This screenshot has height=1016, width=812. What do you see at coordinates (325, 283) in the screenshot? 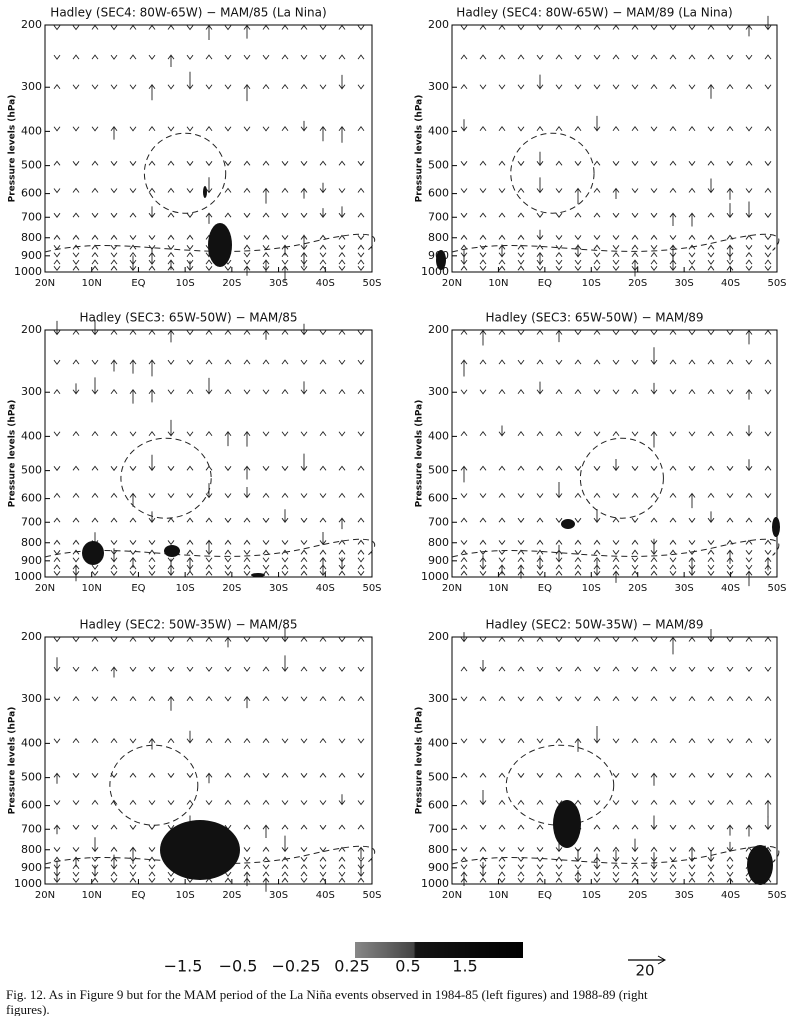
I see `x-tick-label: 40S` at bounding box center [325, 283].